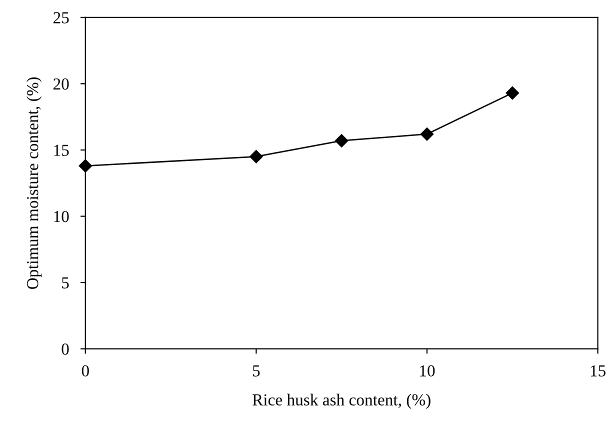  Describe the element at coordinates (598, 370) in the screenshot. I see `x-tick-label: 15` at that location.